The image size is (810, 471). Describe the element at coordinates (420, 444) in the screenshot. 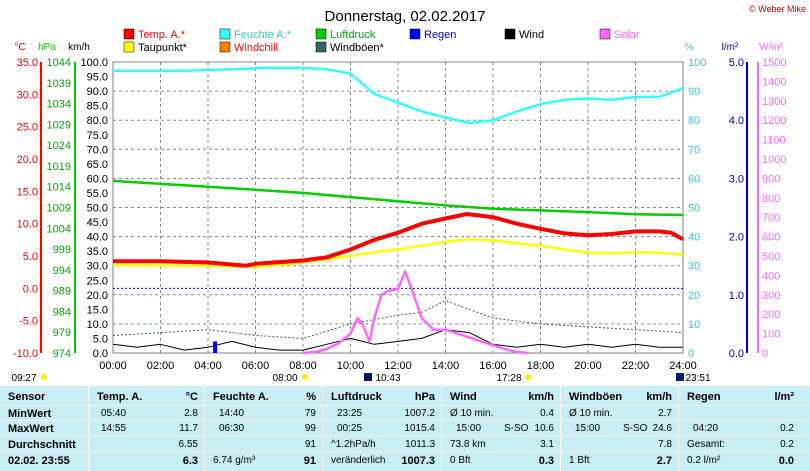

I see `pressure-avg: 1011.3` at that location.